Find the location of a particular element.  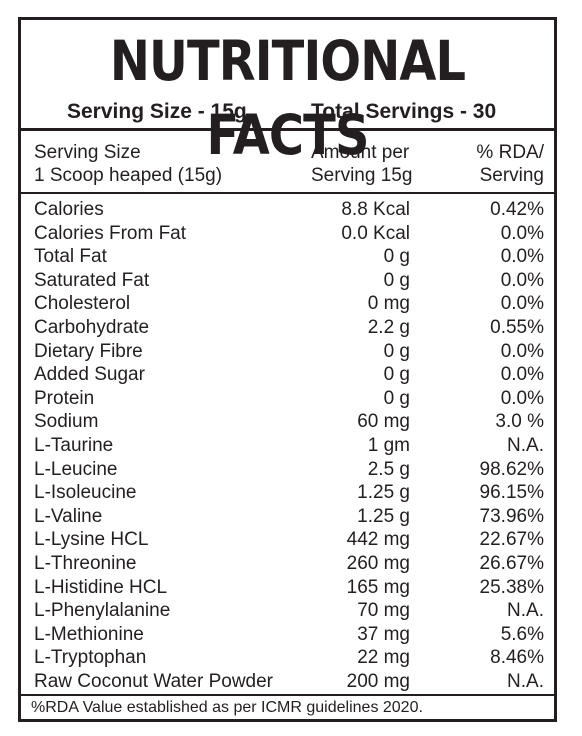

panel-title: NUTRITIONAL FACTS is located at coordinates (287, 98).